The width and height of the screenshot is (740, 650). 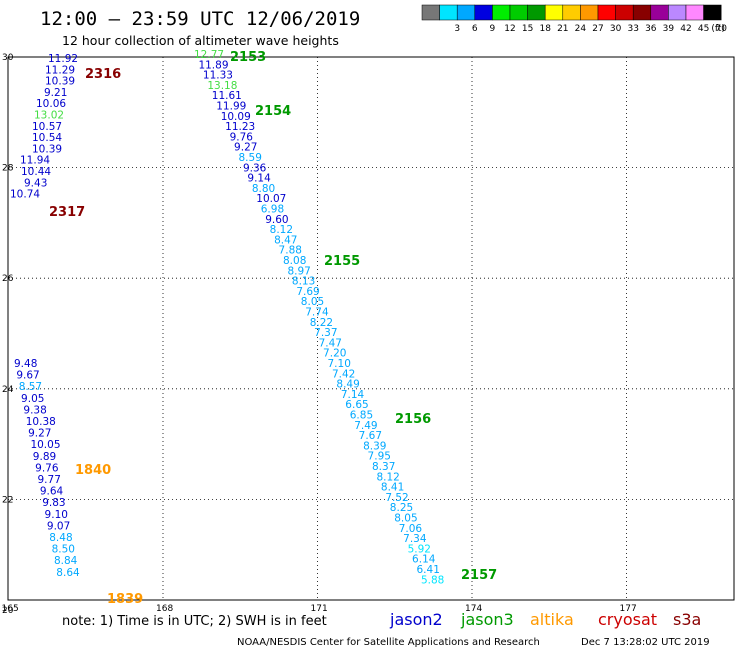 What do you see at coordinates (231, 107) in the screenshot?
I see `wave-height-value: 11.99` at bounding box center [231, 107].